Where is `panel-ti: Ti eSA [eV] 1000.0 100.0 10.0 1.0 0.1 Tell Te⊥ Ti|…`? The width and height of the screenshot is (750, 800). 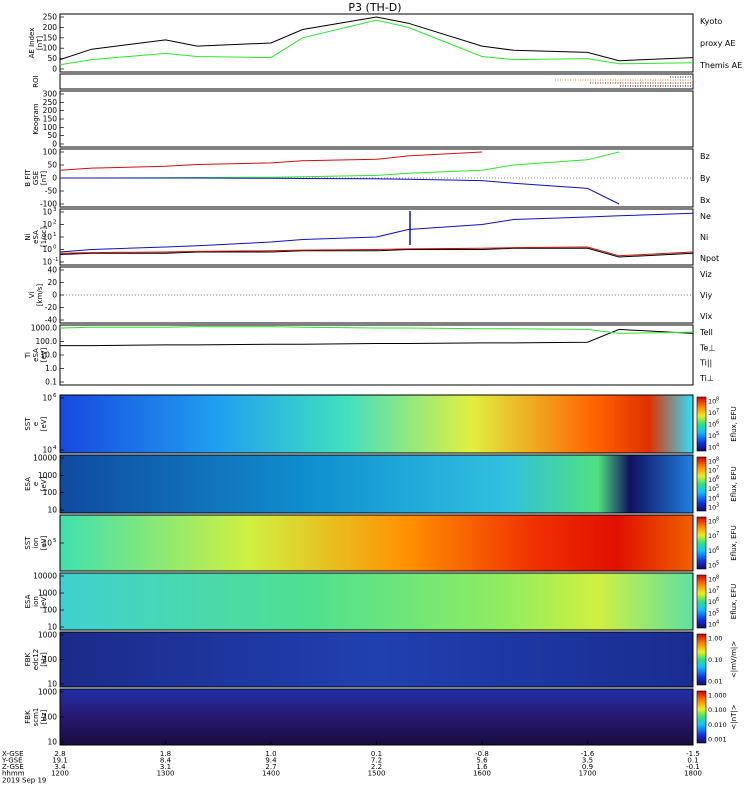
panel-ti: Ti eSA [eV] 1000.0 100.0 10.0 1.0 0.1 Tell Te⊥ Ti|… is located at coordinates (369, 355).